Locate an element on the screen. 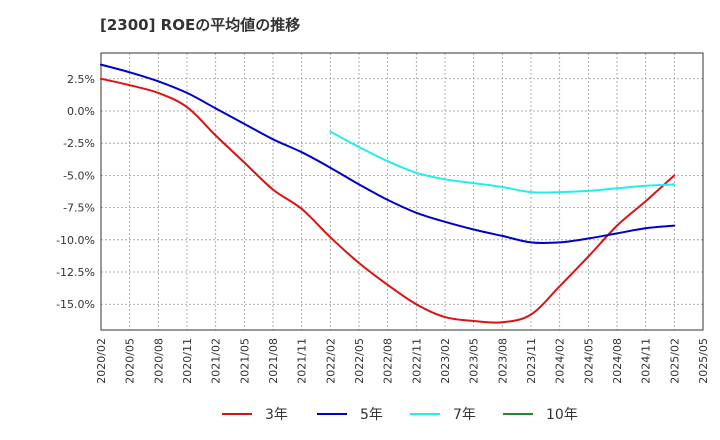 This screenshot has height=440, width=720. y-tick-label: 2.5% is located at coordinates (81, 79).